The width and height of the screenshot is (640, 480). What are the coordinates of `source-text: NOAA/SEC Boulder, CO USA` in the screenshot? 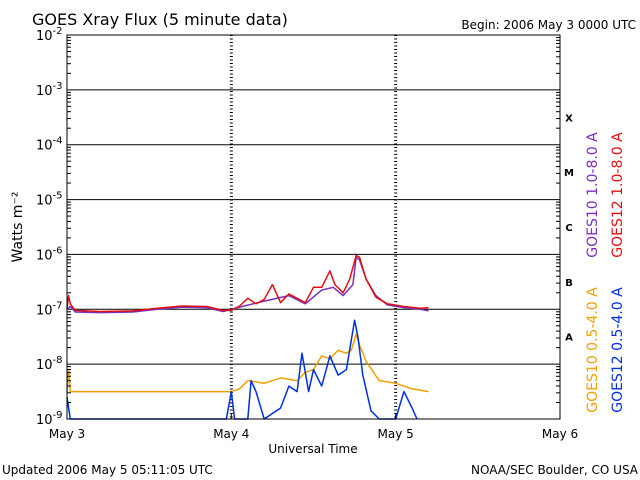 It's located at (555, 470).